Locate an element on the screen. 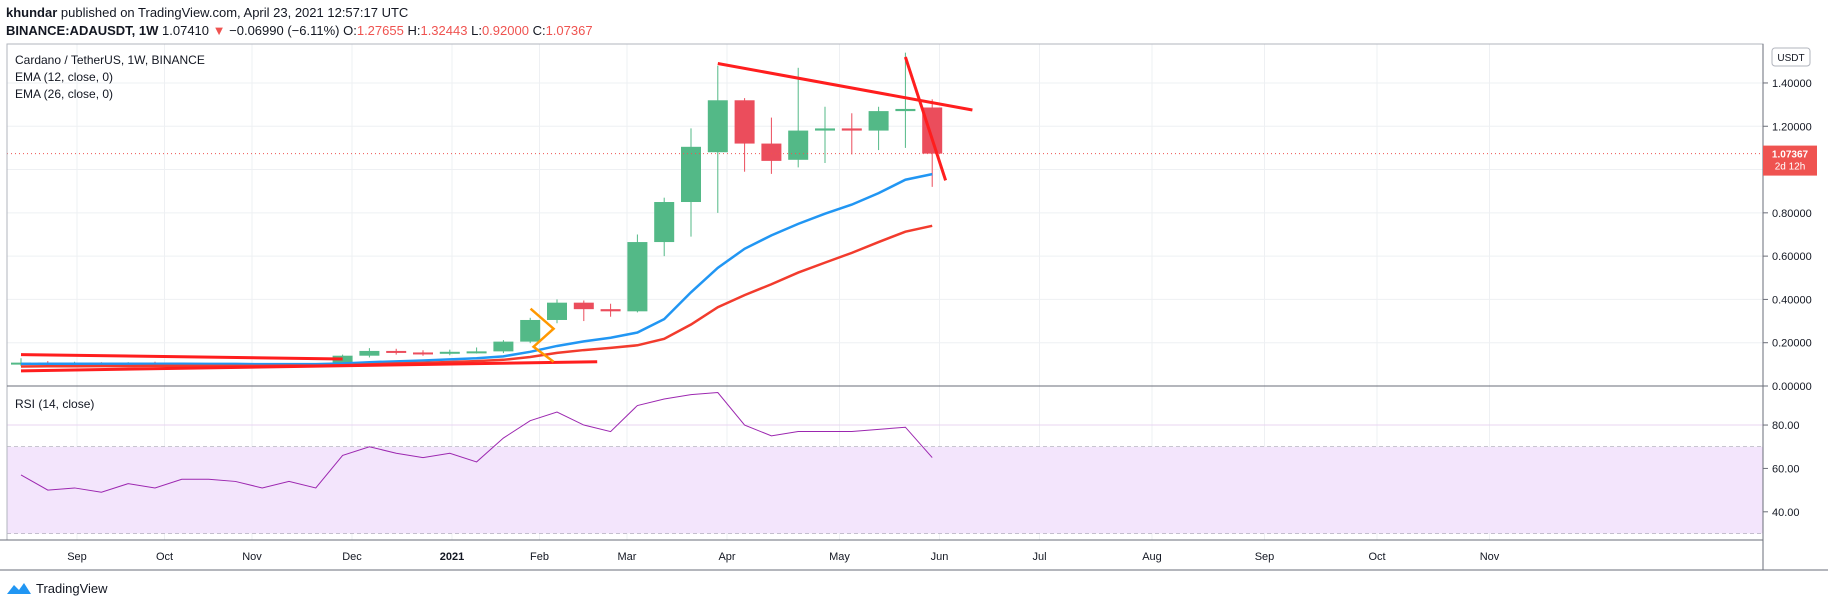 Image resolution: width=1828 pixels, height=609 pixels. breakout-marker is located at coordinates (542, 335).